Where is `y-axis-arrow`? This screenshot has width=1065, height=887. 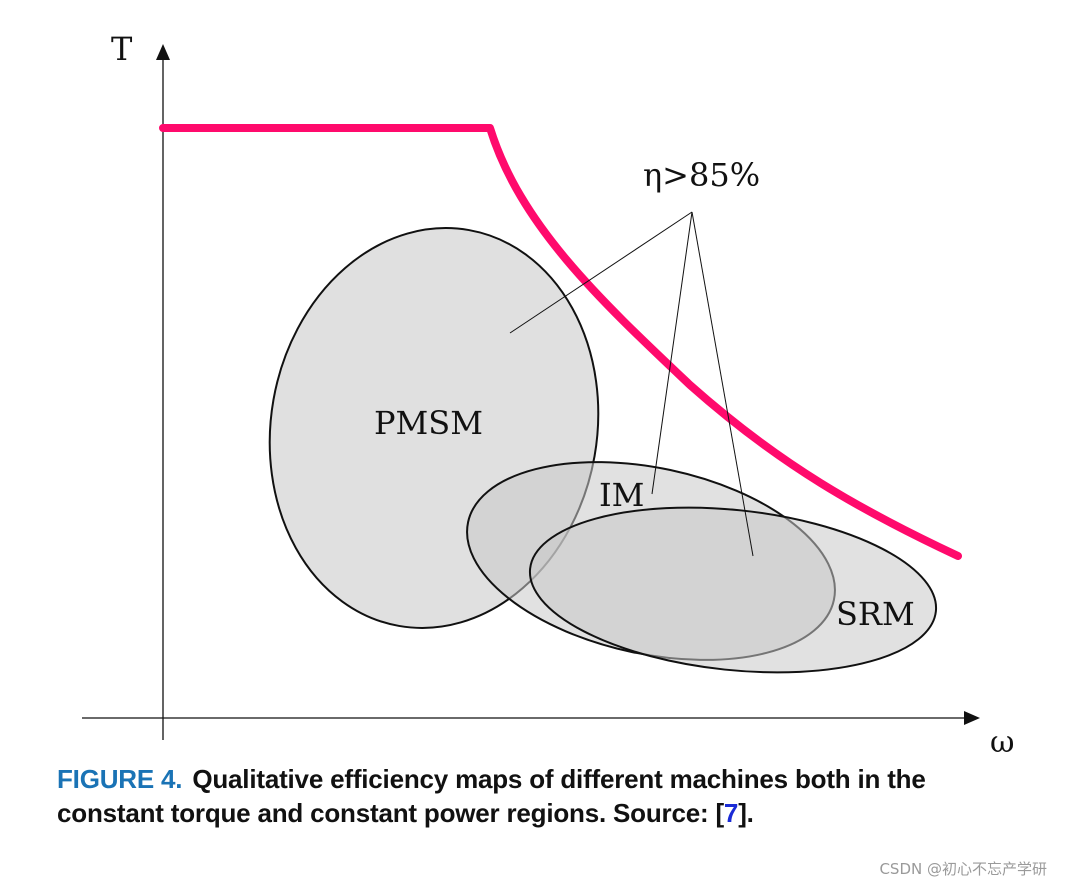 y-axis-arrow is located at coordinates (163, 52).